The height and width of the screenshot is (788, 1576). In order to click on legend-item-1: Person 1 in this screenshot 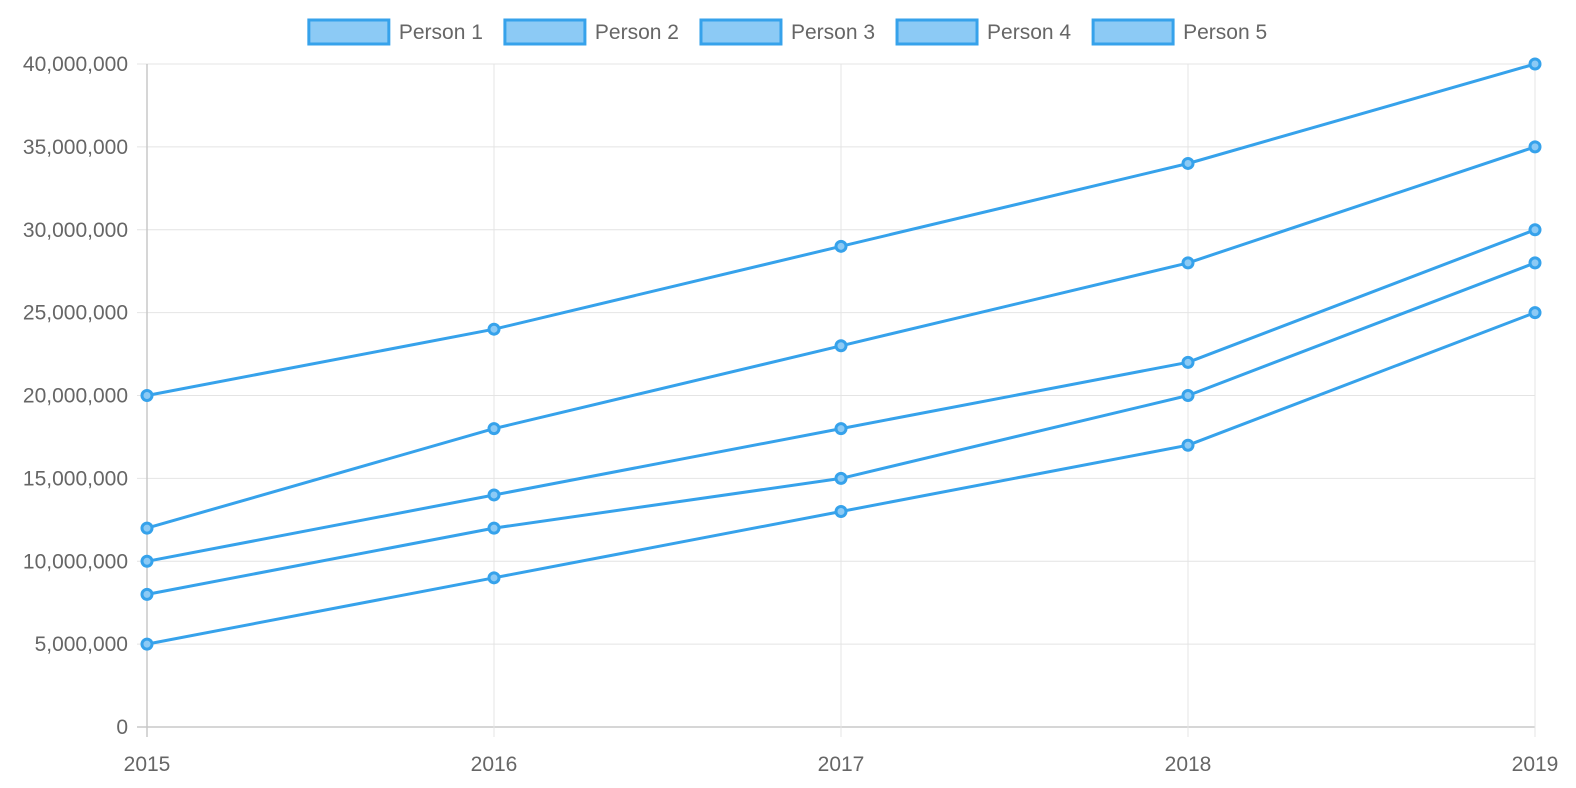, I will do `click(395, 32)`.